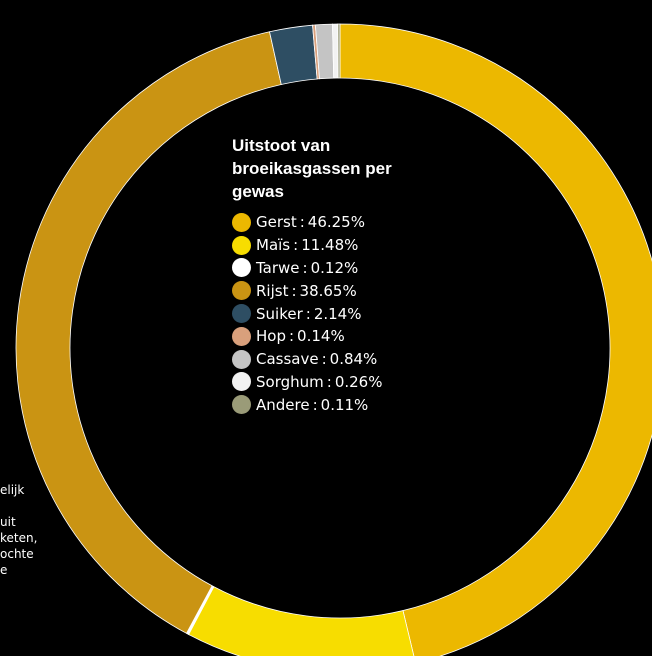 The width and height of the screenshot is (652, 656). I want to click on legend-label: Andere, so click(283, 404).